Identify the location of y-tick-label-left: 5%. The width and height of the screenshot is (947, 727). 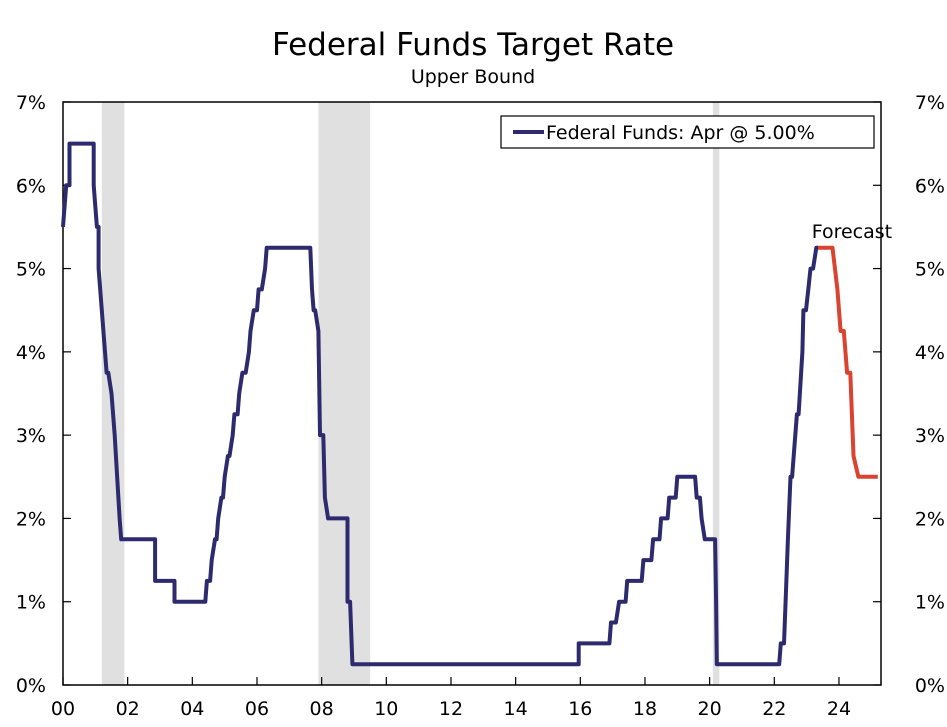
(31, 270).